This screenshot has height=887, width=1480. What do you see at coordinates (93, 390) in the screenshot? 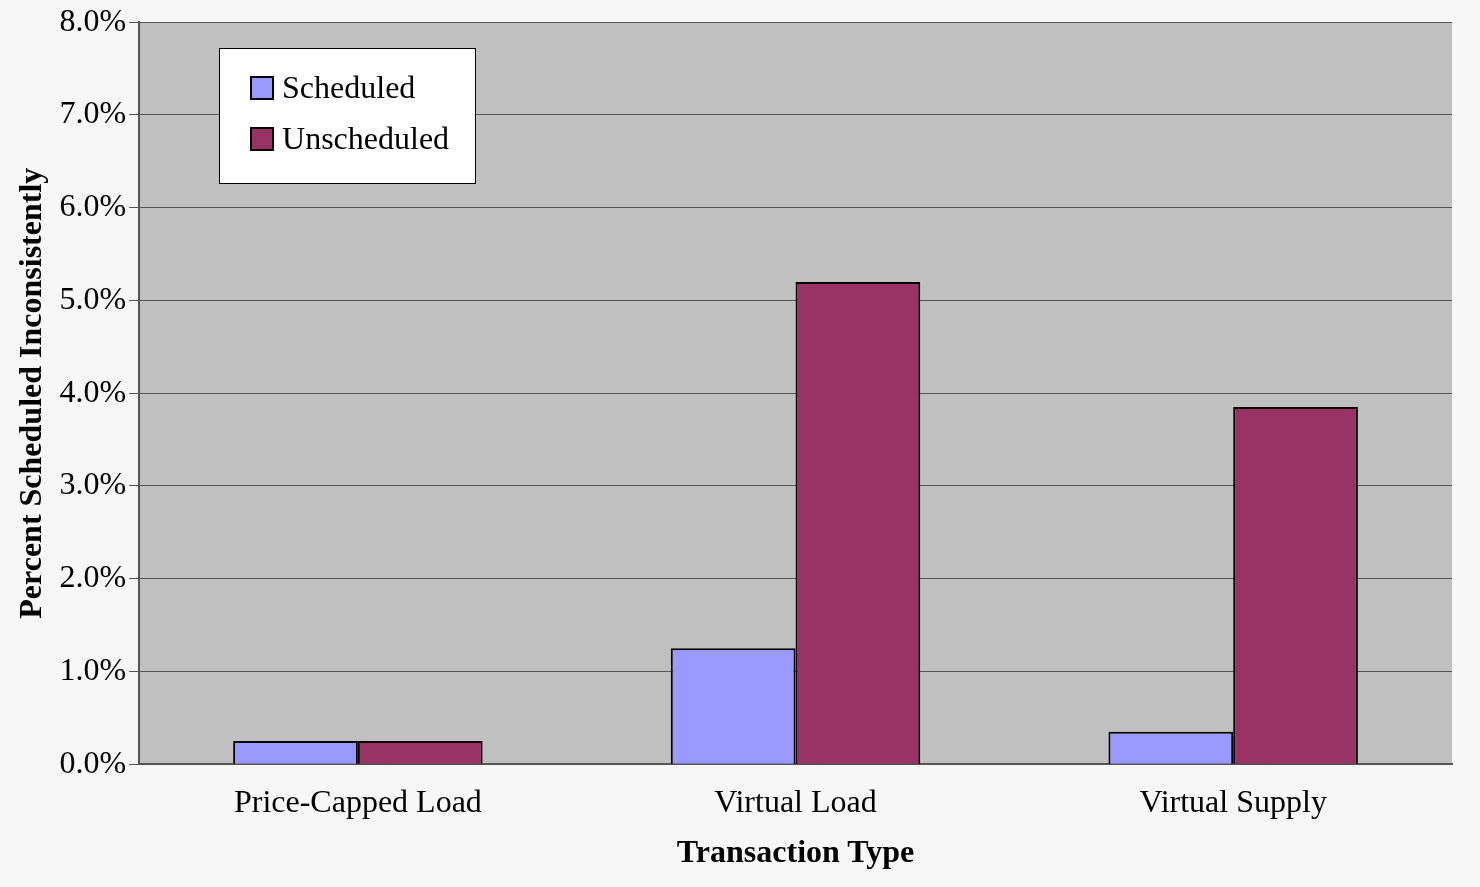
I see `y-tick-label: 4.0%` at bounding box center [93, 390].